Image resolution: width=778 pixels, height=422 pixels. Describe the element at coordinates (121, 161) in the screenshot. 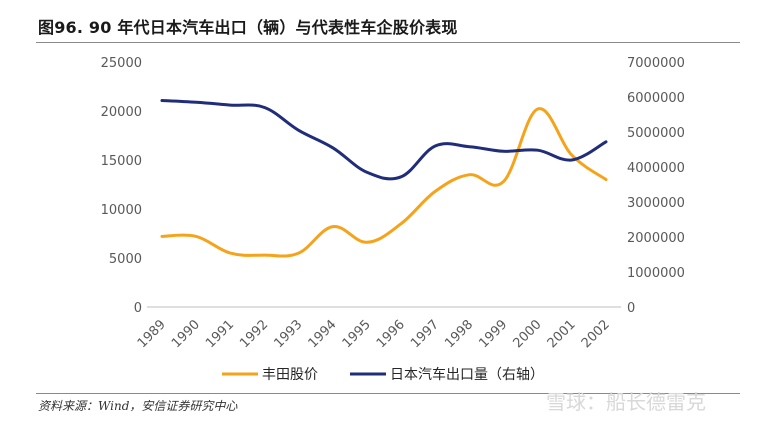

I see `y-left-tick-label: 15000` at that location.